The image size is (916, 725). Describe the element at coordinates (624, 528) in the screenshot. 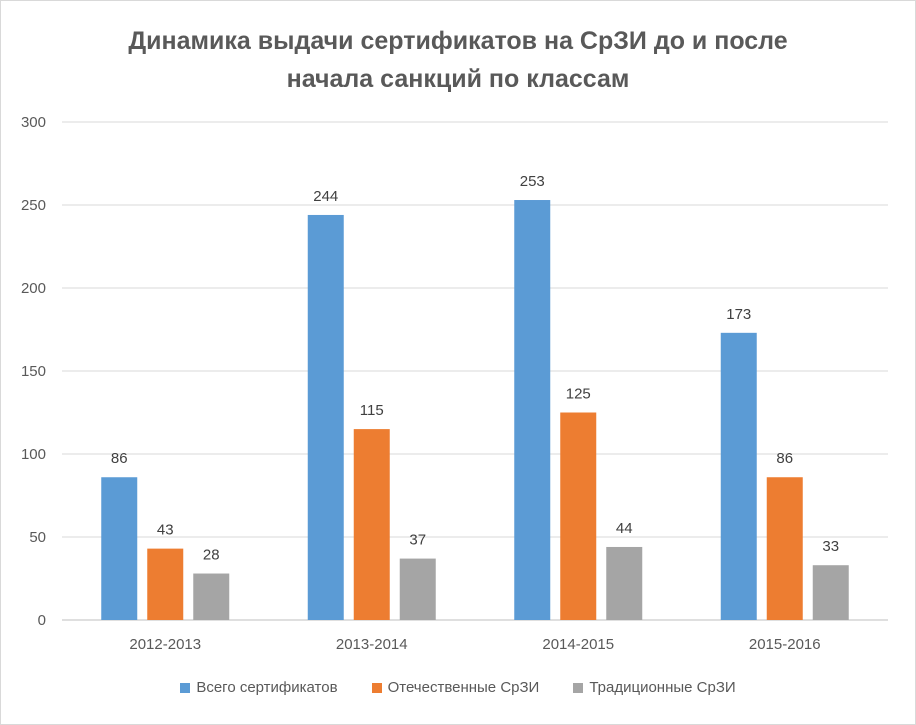

I see `data-label: 44` at that location.